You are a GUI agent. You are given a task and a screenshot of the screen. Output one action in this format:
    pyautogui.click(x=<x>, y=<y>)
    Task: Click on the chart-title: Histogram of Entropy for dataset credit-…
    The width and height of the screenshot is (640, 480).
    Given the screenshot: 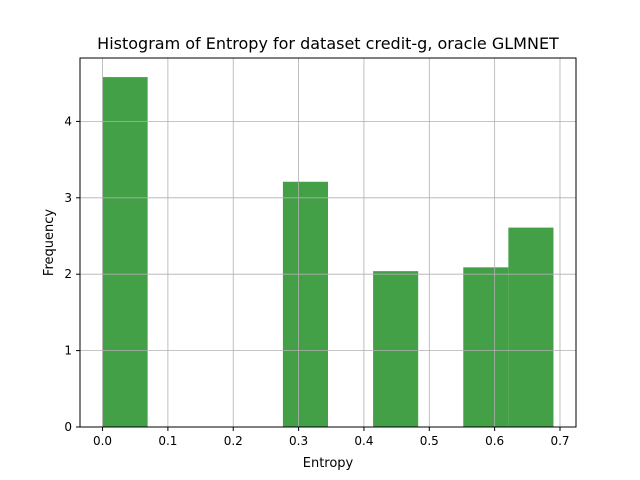 What is the action you would take?
    pyautogui.click(x=328, y=43)
    